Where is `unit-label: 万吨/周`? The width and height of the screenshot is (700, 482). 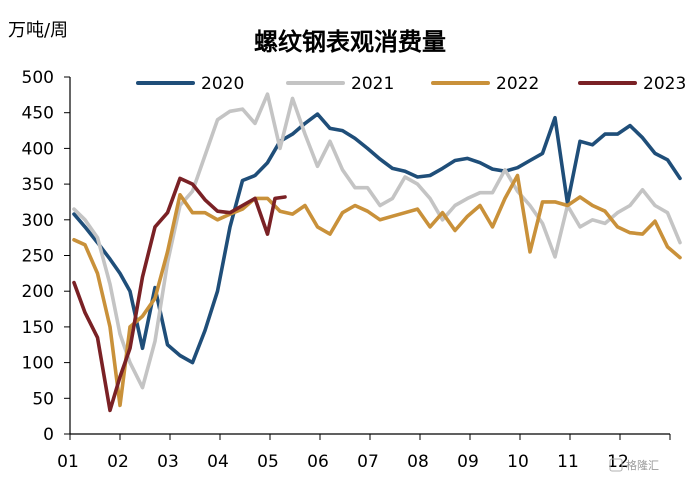 unit-label: 万吨/周 is located at coordinates (38, 30).